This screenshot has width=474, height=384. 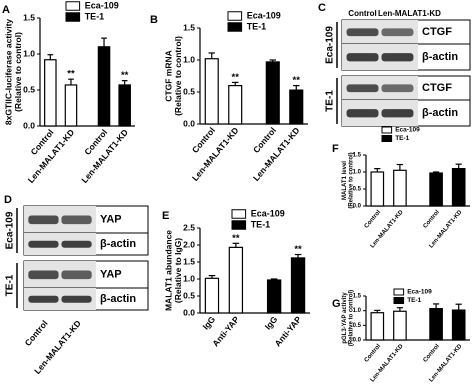 I want to click on y-axis-label: 8xGTIIC-luciferase activity, so click(x=9, y=72).